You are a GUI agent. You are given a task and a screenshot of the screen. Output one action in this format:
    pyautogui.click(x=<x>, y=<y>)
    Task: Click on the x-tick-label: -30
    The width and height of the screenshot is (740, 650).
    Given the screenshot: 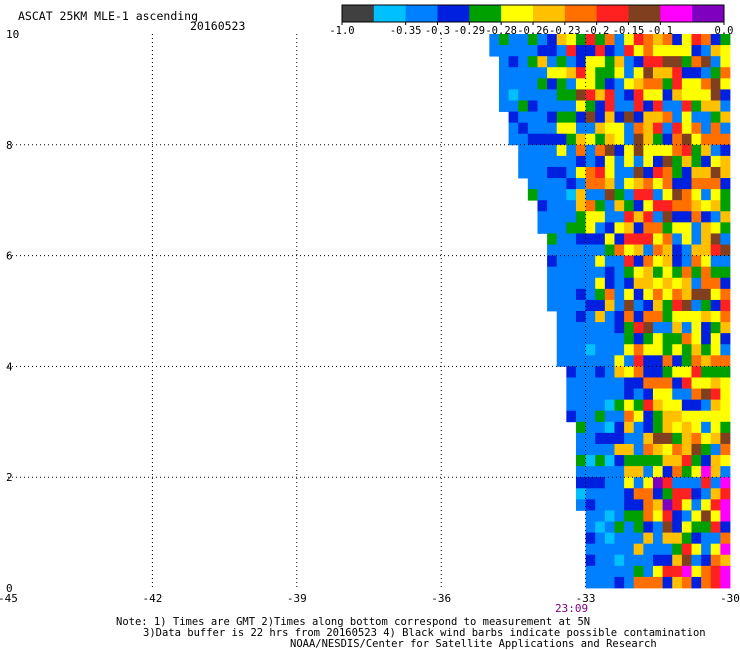 What is the action you would take?
    pyautogui.click(x=730, y=598)
    